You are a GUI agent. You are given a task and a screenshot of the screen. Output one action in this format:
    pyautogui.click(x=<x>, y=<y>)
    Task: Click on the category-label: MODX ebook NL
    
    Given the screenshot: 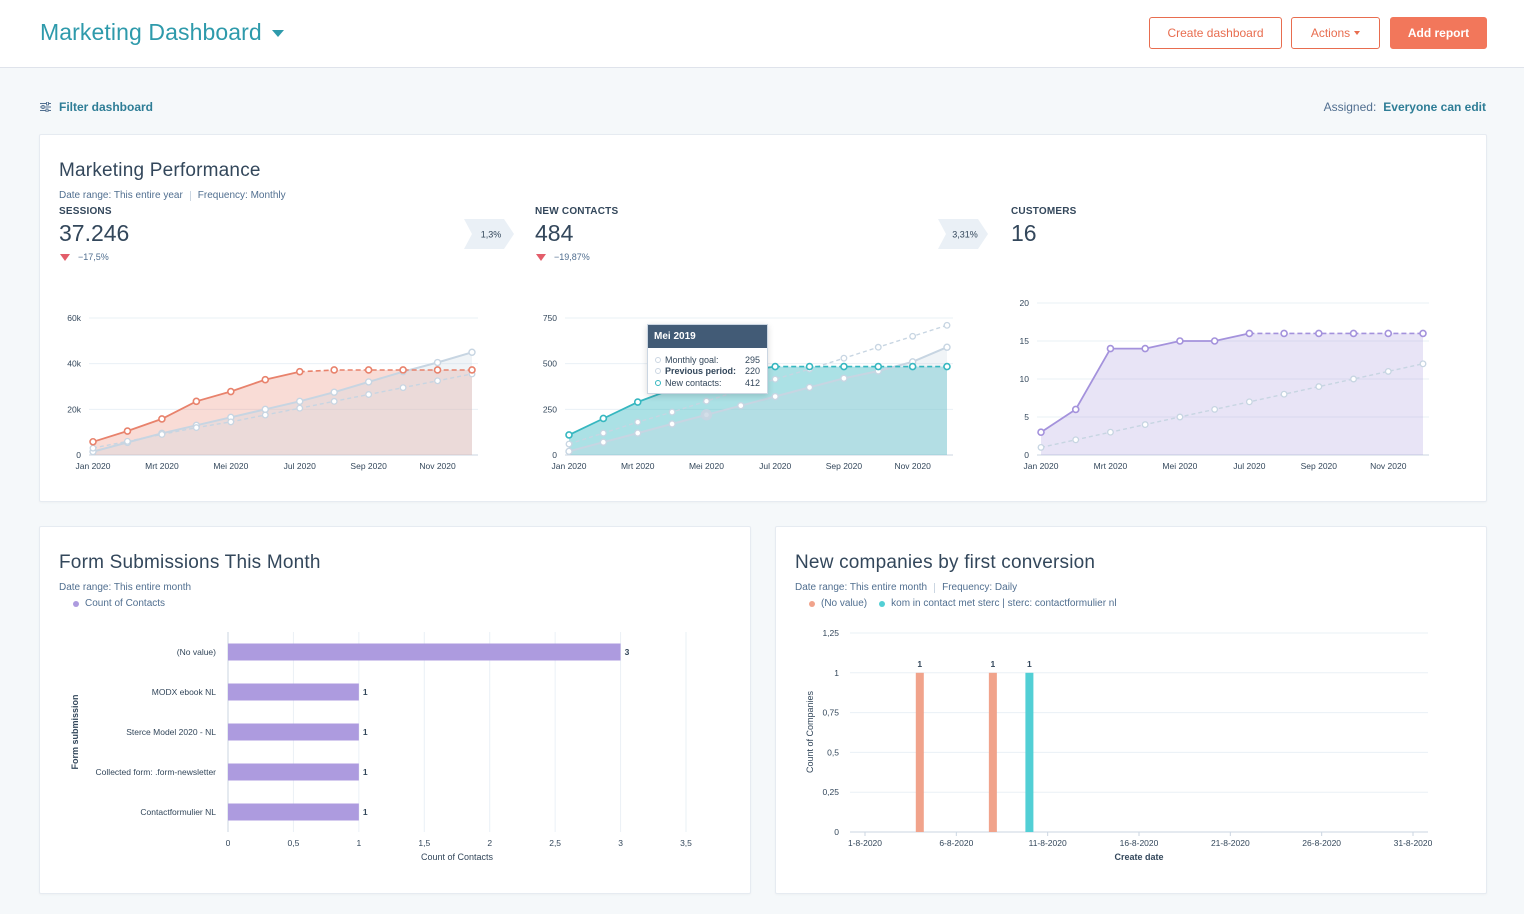 What is the action you would take?
    pyautogui.click(x=184, y=692)
    